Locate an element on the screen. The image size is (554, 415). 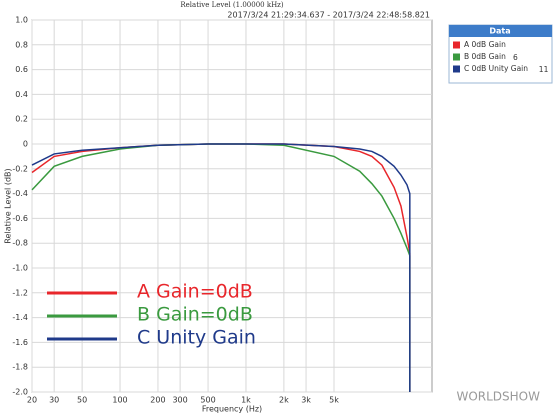
y-tick-label: -0.6 is located at coordinates (20, 218).